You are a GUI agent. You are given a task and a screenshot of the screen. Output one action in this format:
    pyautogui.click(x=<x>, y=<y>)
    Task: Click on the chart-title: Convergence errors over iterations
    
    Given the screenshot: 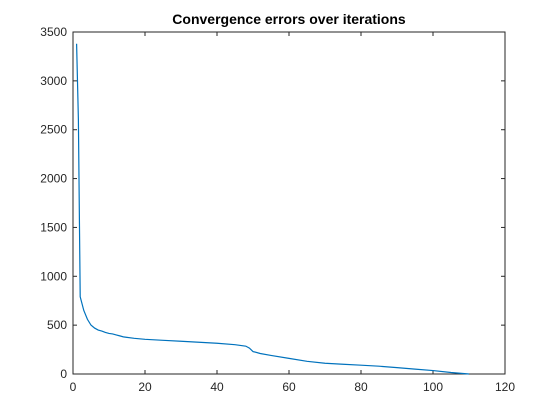 What is the action you would take?
    pyautogui.click(x=289, y=19)
    